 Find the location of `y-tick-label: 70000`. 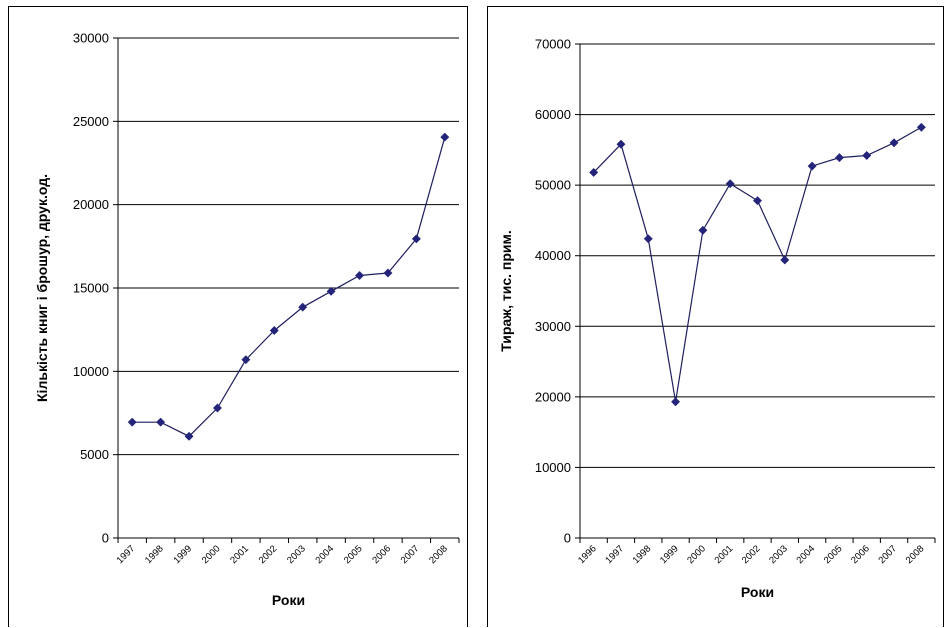

y-tick-label: 70000 is located at coordinates (553, 44).